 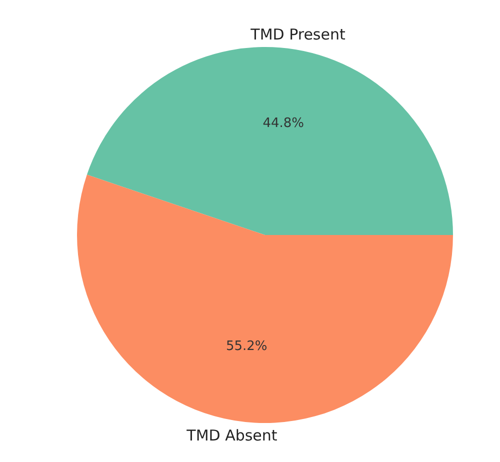 What do you see at coordinates (283, 124) in the screenshot?
I see `data-label: 44.8%` at bounding box center [283, 124].